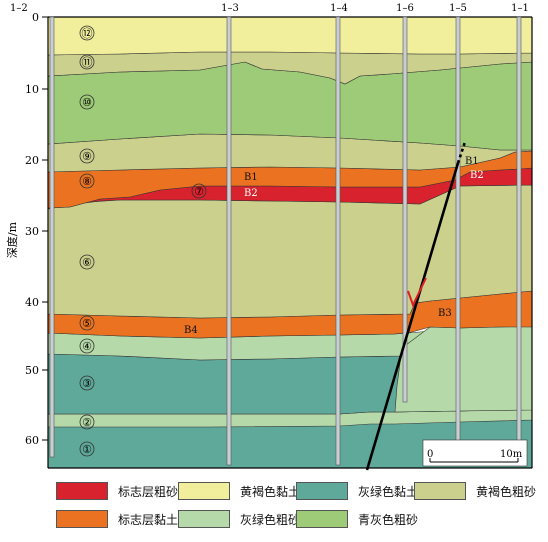 The width and height of the screenshot is (548, 542). What do you see at coordinates (117, 491) in the screenshot?
I see `legend-item-marker-sand: 标志层粗砂` at bounding box center [117, 491].